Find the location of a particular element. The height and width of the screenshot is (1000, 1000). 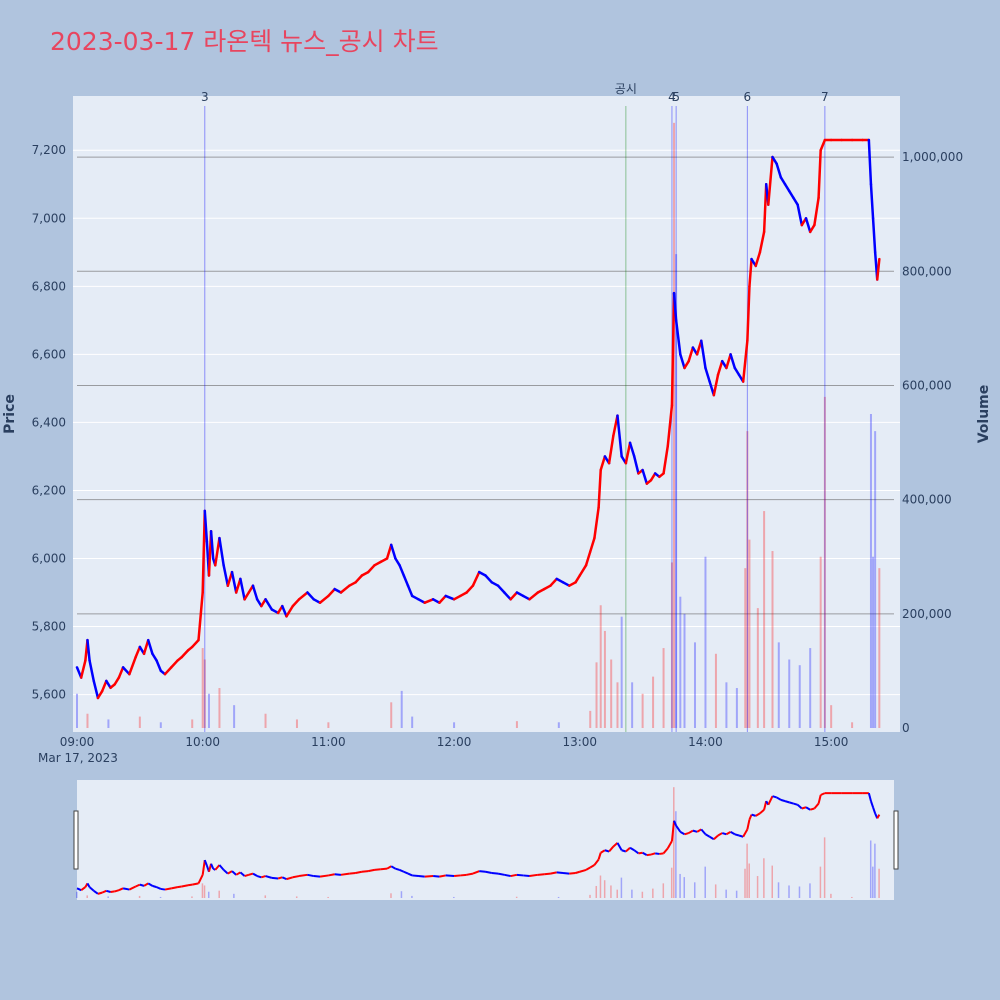

volume-tick-label: 1,000,000 is located at coordinates (932, 157).